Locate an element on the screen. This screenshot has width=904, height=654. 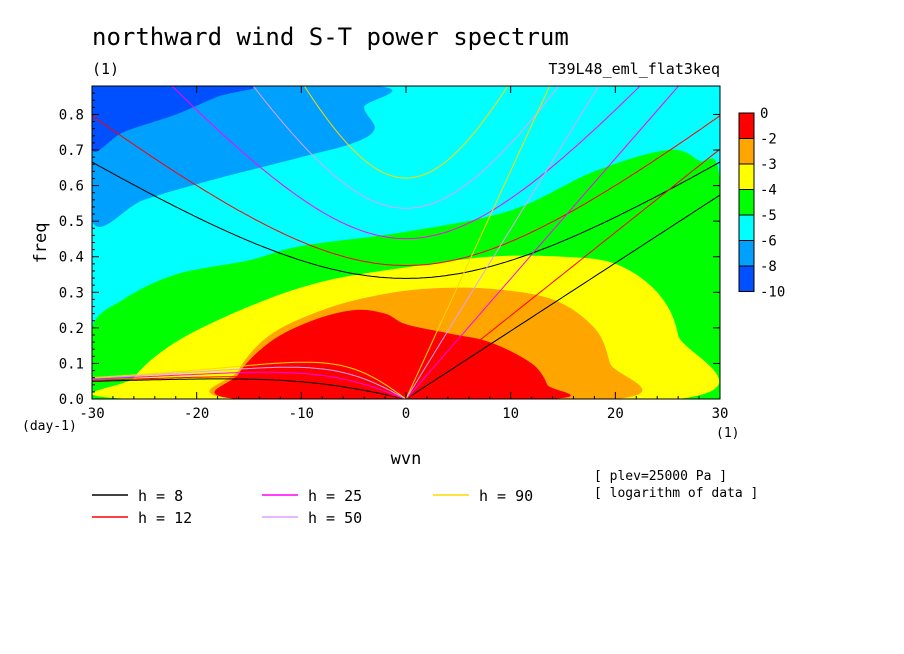
log-annotation: [ logarithm of data ] is located at coordinates (676, 493).